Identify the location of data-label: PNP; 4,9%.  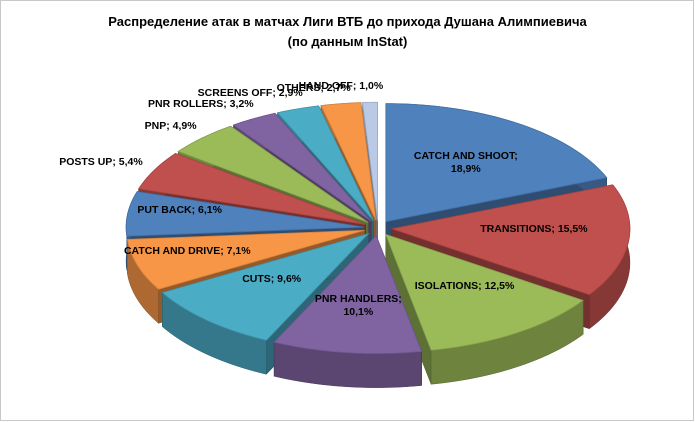
(170, 125).